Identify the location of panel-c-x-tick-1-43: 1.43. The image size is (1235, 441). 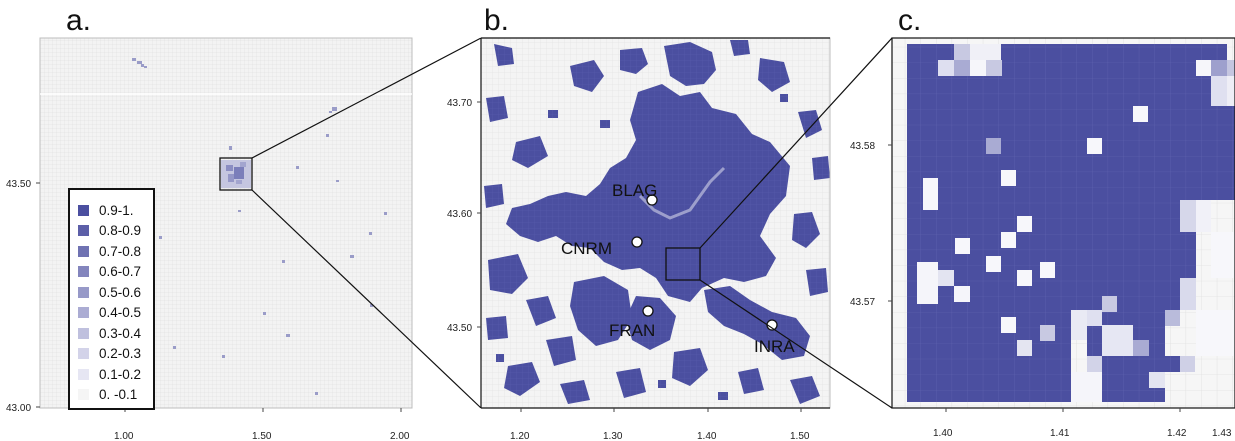
(1222, 433).